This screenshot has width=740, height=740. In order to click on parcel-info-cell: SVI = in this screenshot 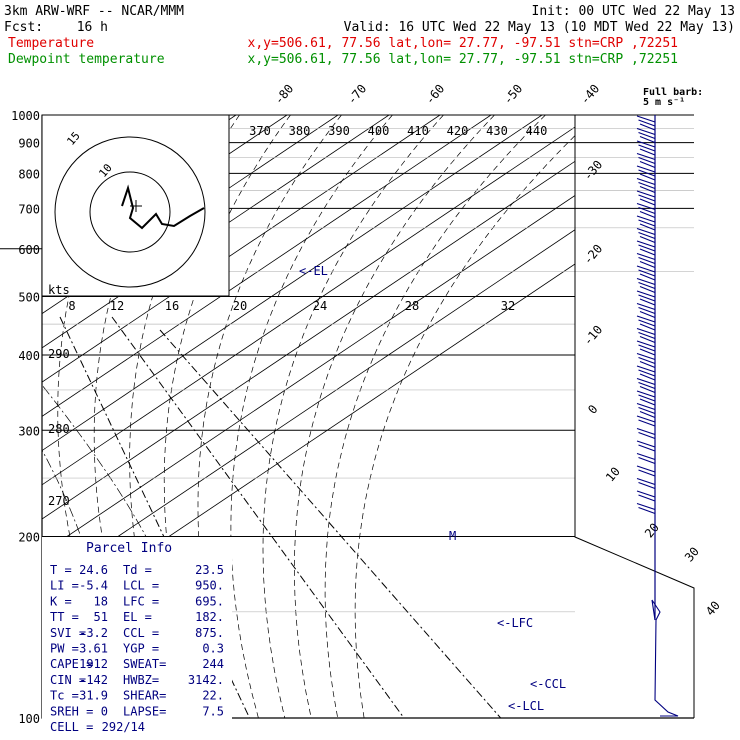, I will do `click(68, 633)`.